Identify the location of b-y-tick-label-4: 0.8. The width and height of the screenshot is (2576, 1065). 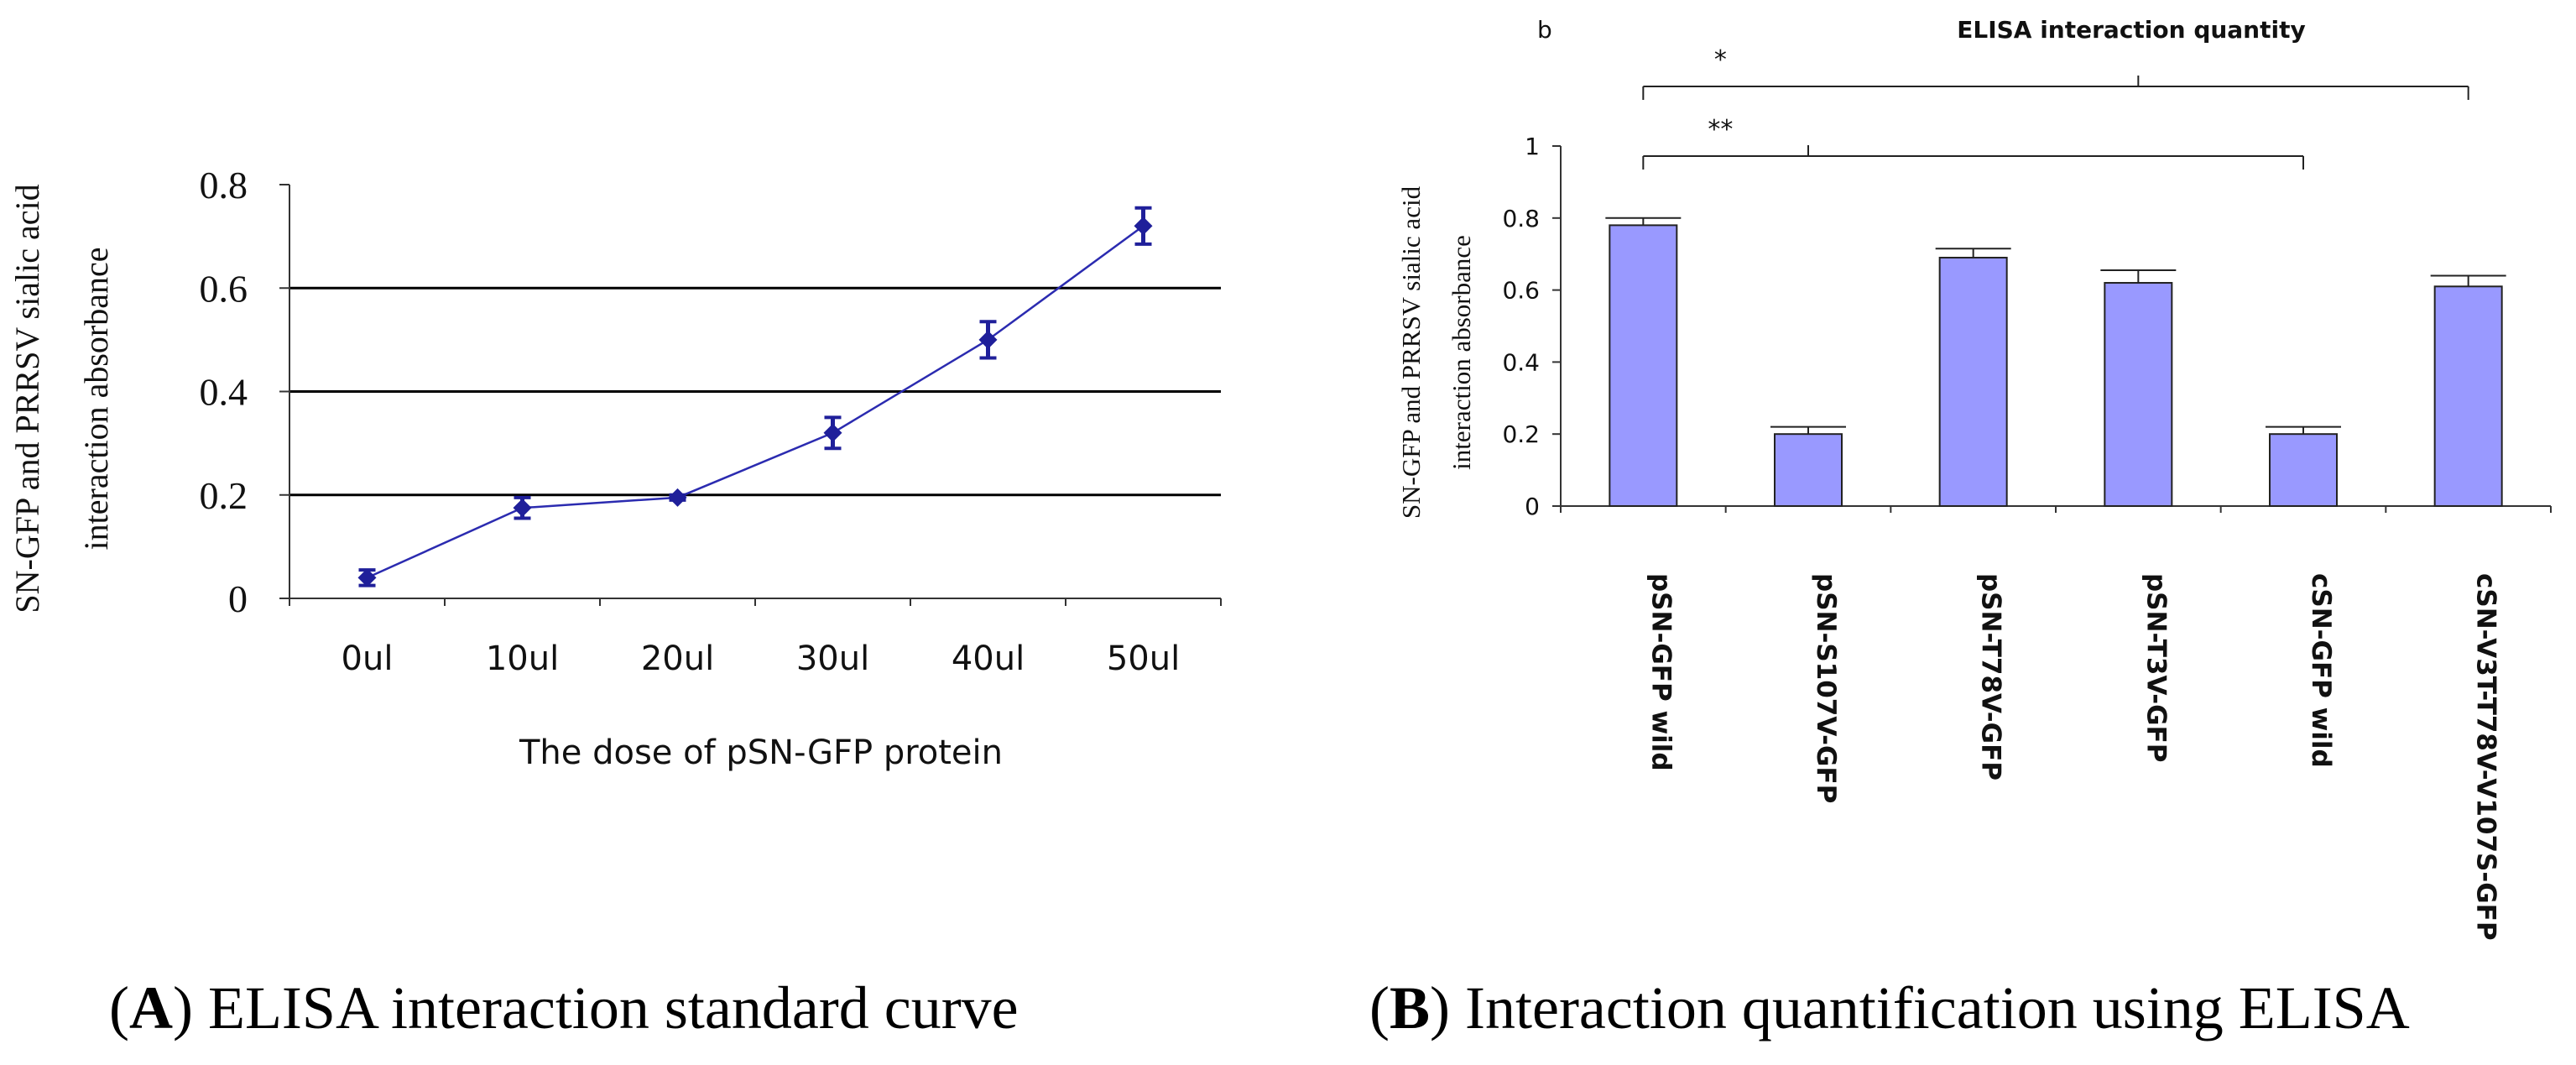
(1521, 218).